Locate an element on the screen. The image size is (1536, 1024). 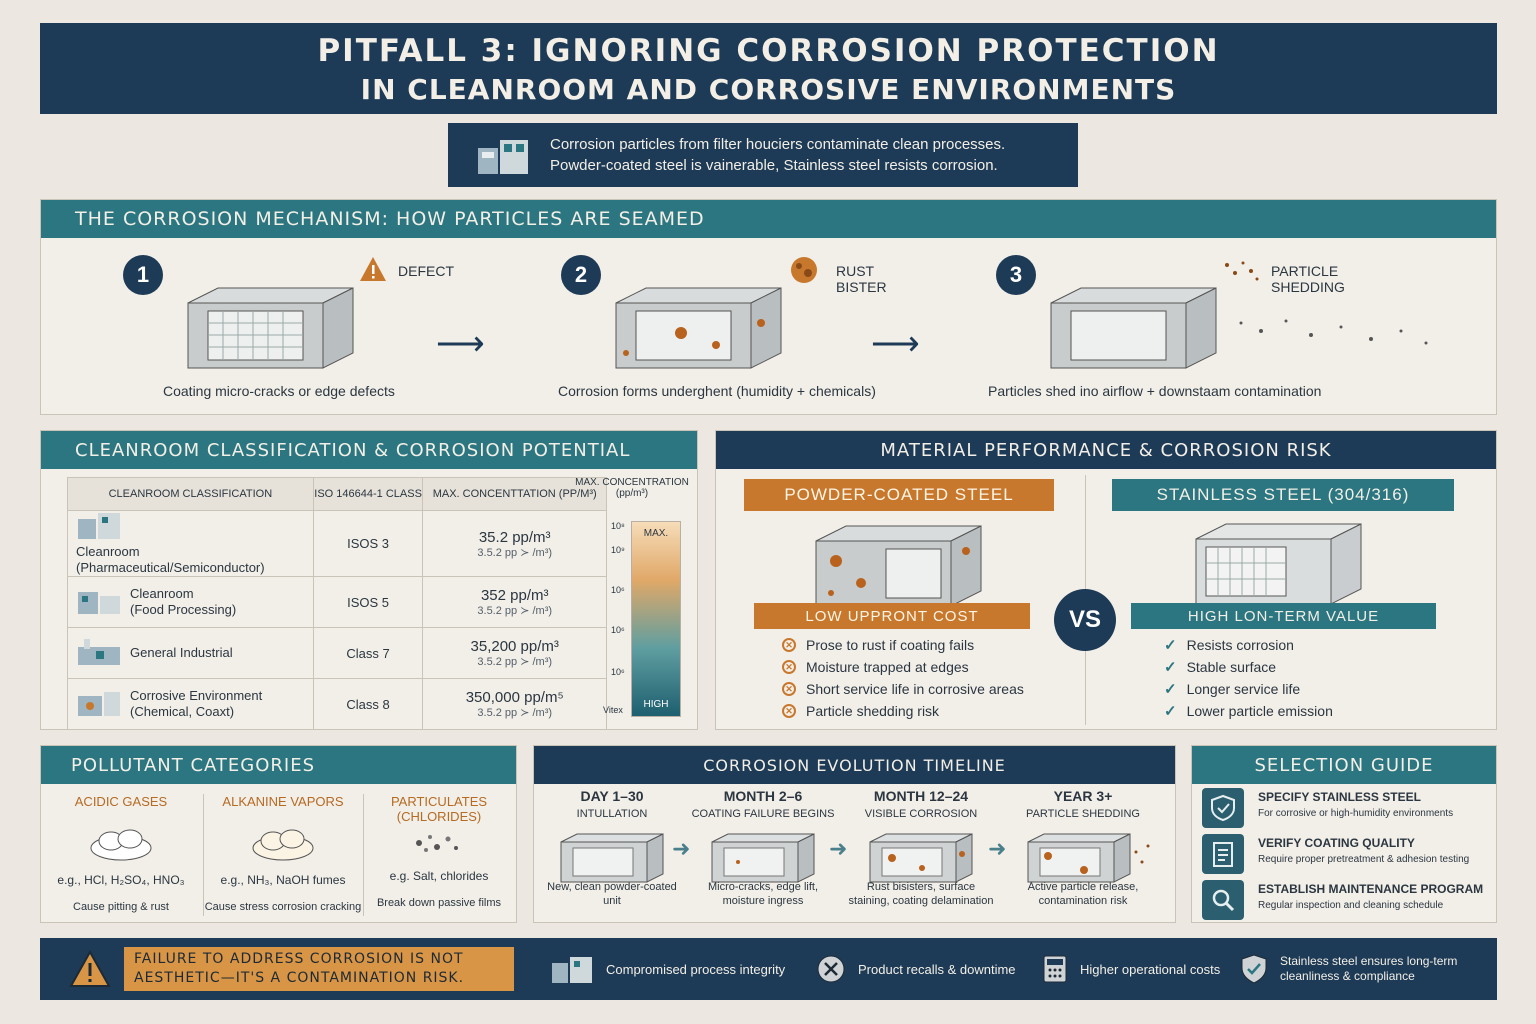
scale-bottom-label: HIGH is located at coordinates (656, 704).